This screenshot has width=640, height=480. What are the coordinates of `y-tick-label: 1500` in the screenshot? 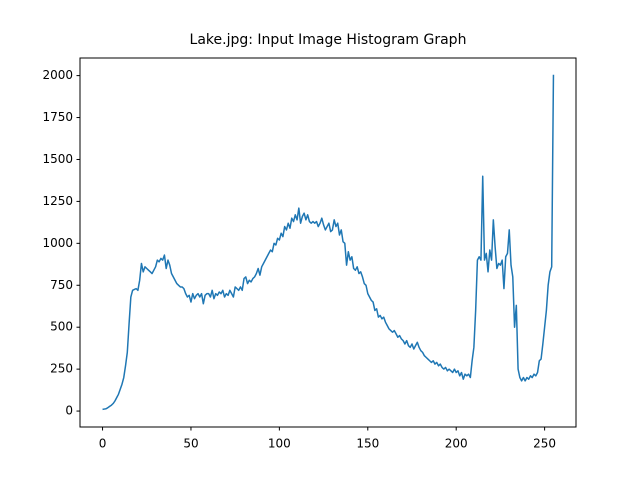 It's located at (57, 159).